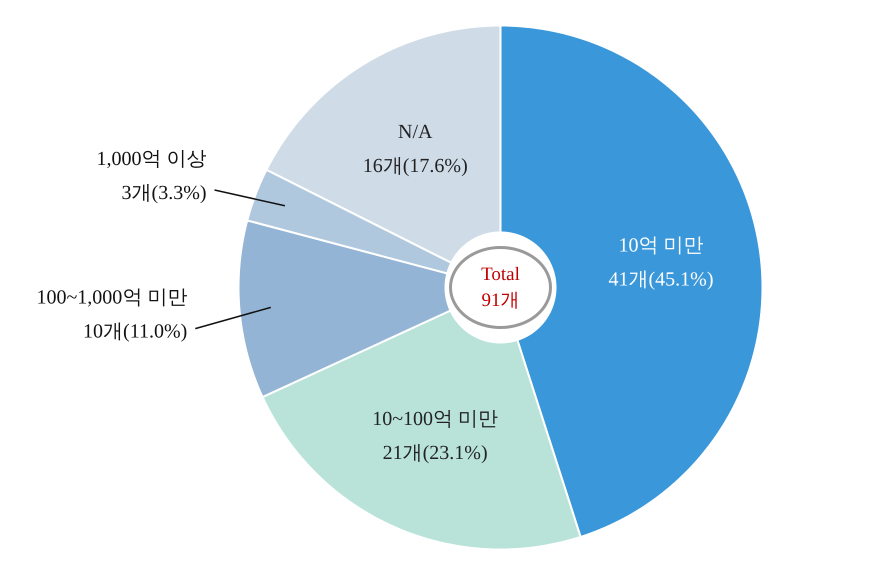  What do you see at coordinates (661, 279) in the screenshot?
I see `data-label: 41개(45.1%)` at bounding box center [661, 279].